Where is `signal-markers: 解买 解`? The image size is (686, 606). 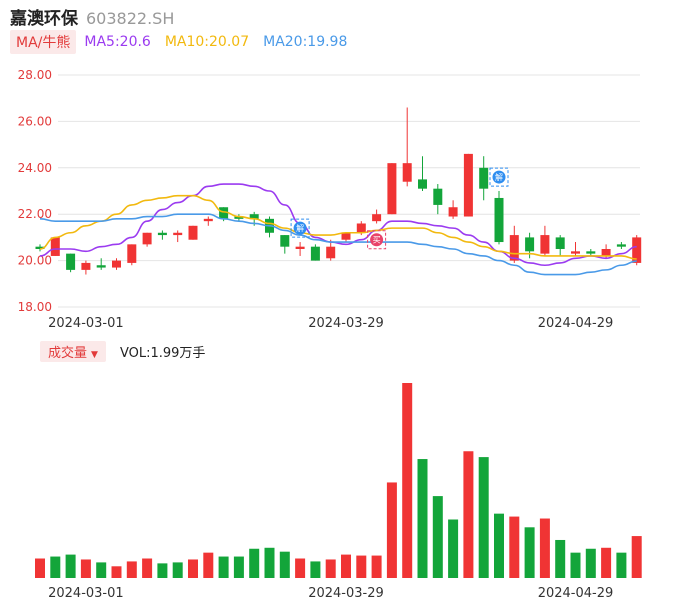 signal-markers: 解买 解 is located at coordinates (399, 208).